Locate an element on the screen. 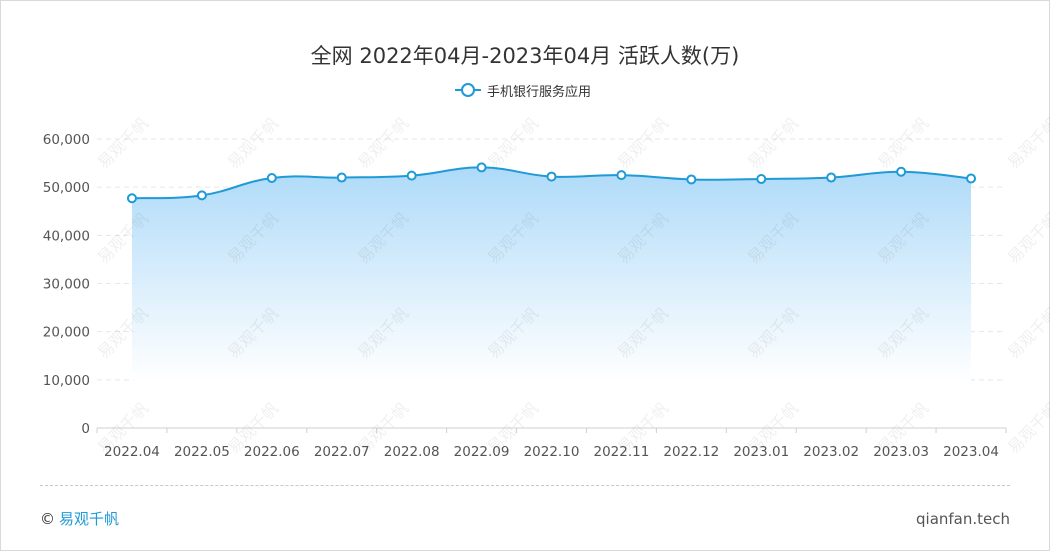  y-tick-label: 10,000 is located at coordinates (66, 381).